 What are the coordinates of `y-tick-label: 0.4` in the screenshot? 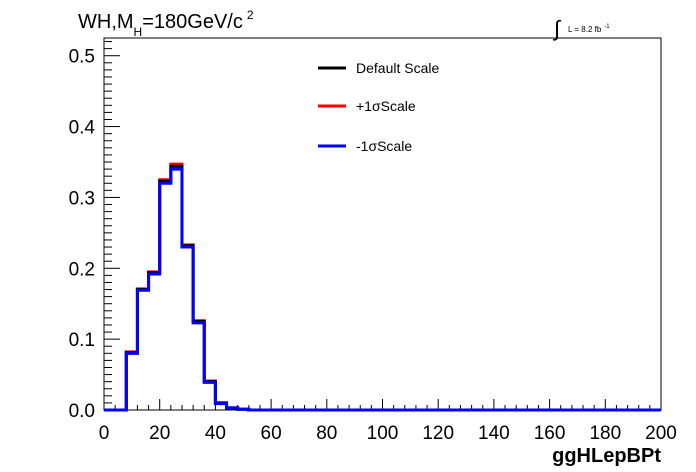 It's located at (82, 128).